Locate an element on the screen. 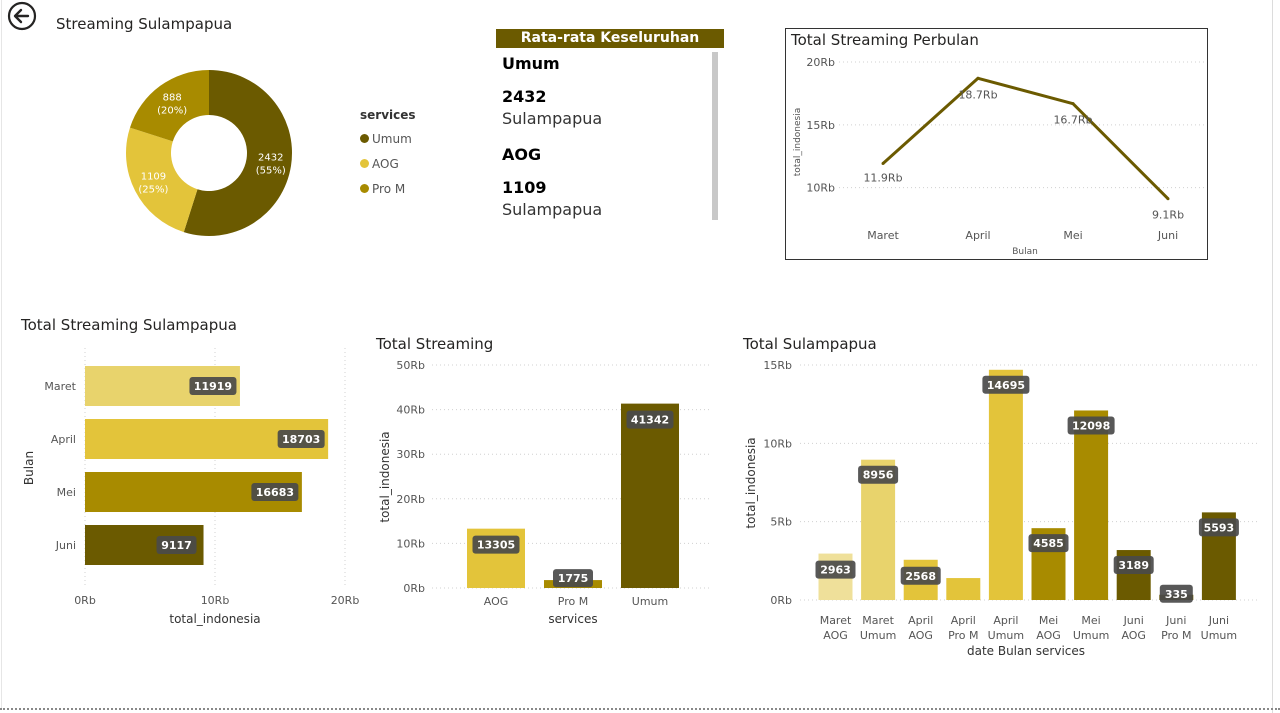  ms-data-label-maret-aog: 2963 is located at coordinates (835, 570).